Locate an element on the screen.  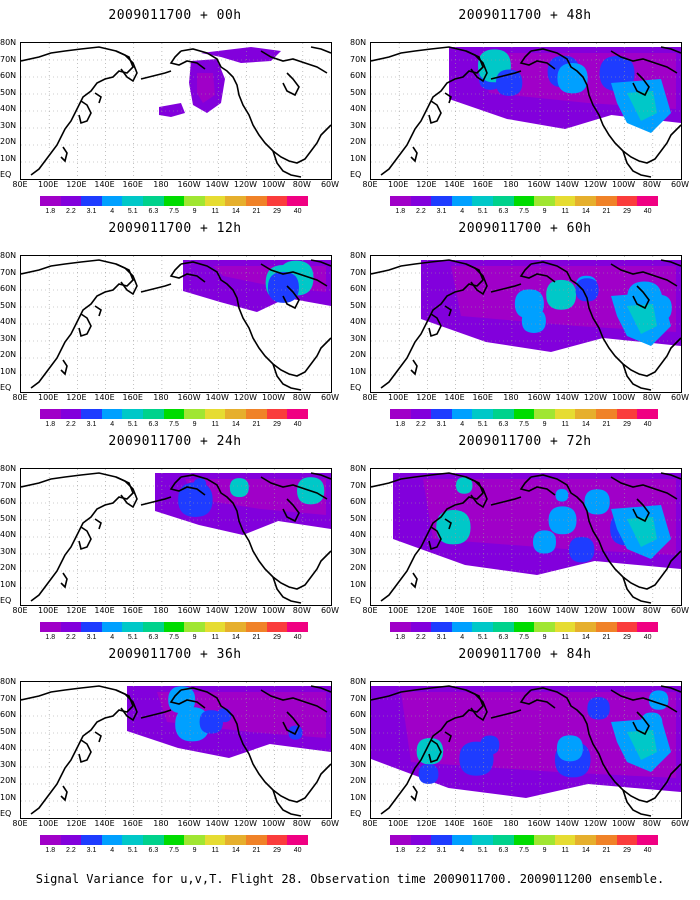
colorbar-label: 7.5 is located at coordinates (524, 850).